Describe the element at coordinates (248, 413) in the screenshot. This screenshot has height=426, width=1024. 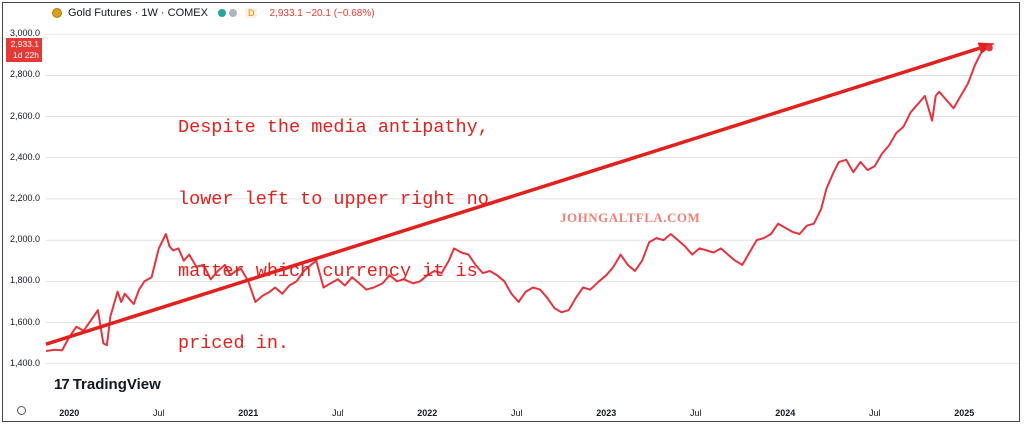
I see `x-tick-label: 2021` at that location.